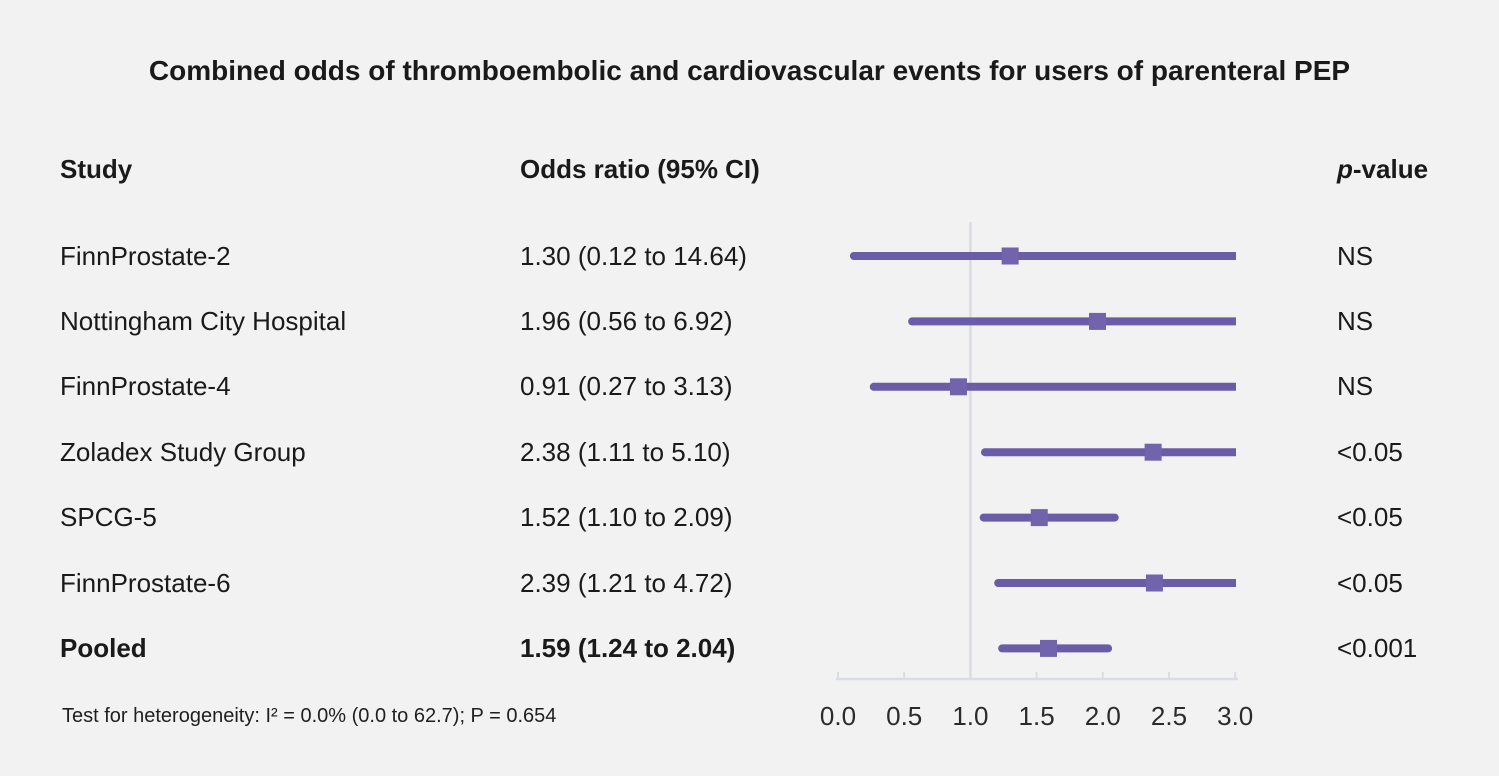 The height and width of the screenshot is (776, 1499). What do you see at coordinates (145, 582) in the screenshot?
I see `study-label: FinnProstate-6` at bounding box center [145, 582].